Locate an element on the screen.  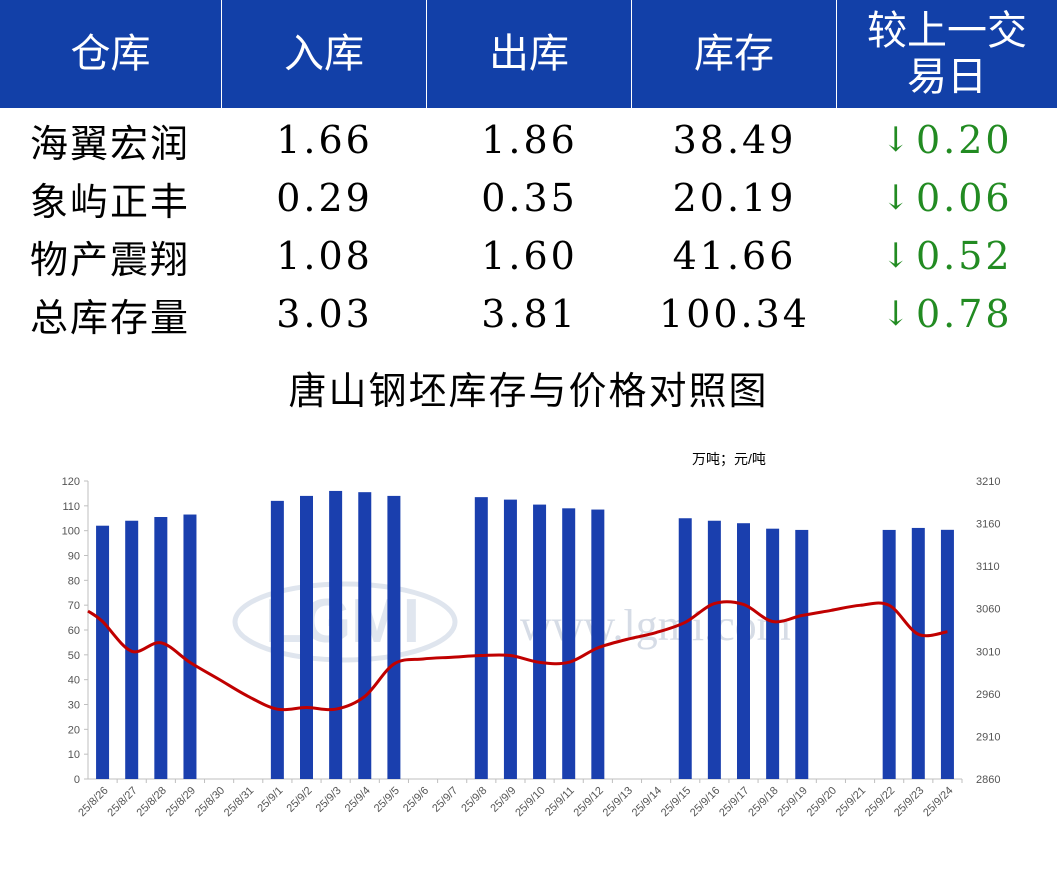
x-tick-label: 25/9/1 is located at coordinates (270, 800).